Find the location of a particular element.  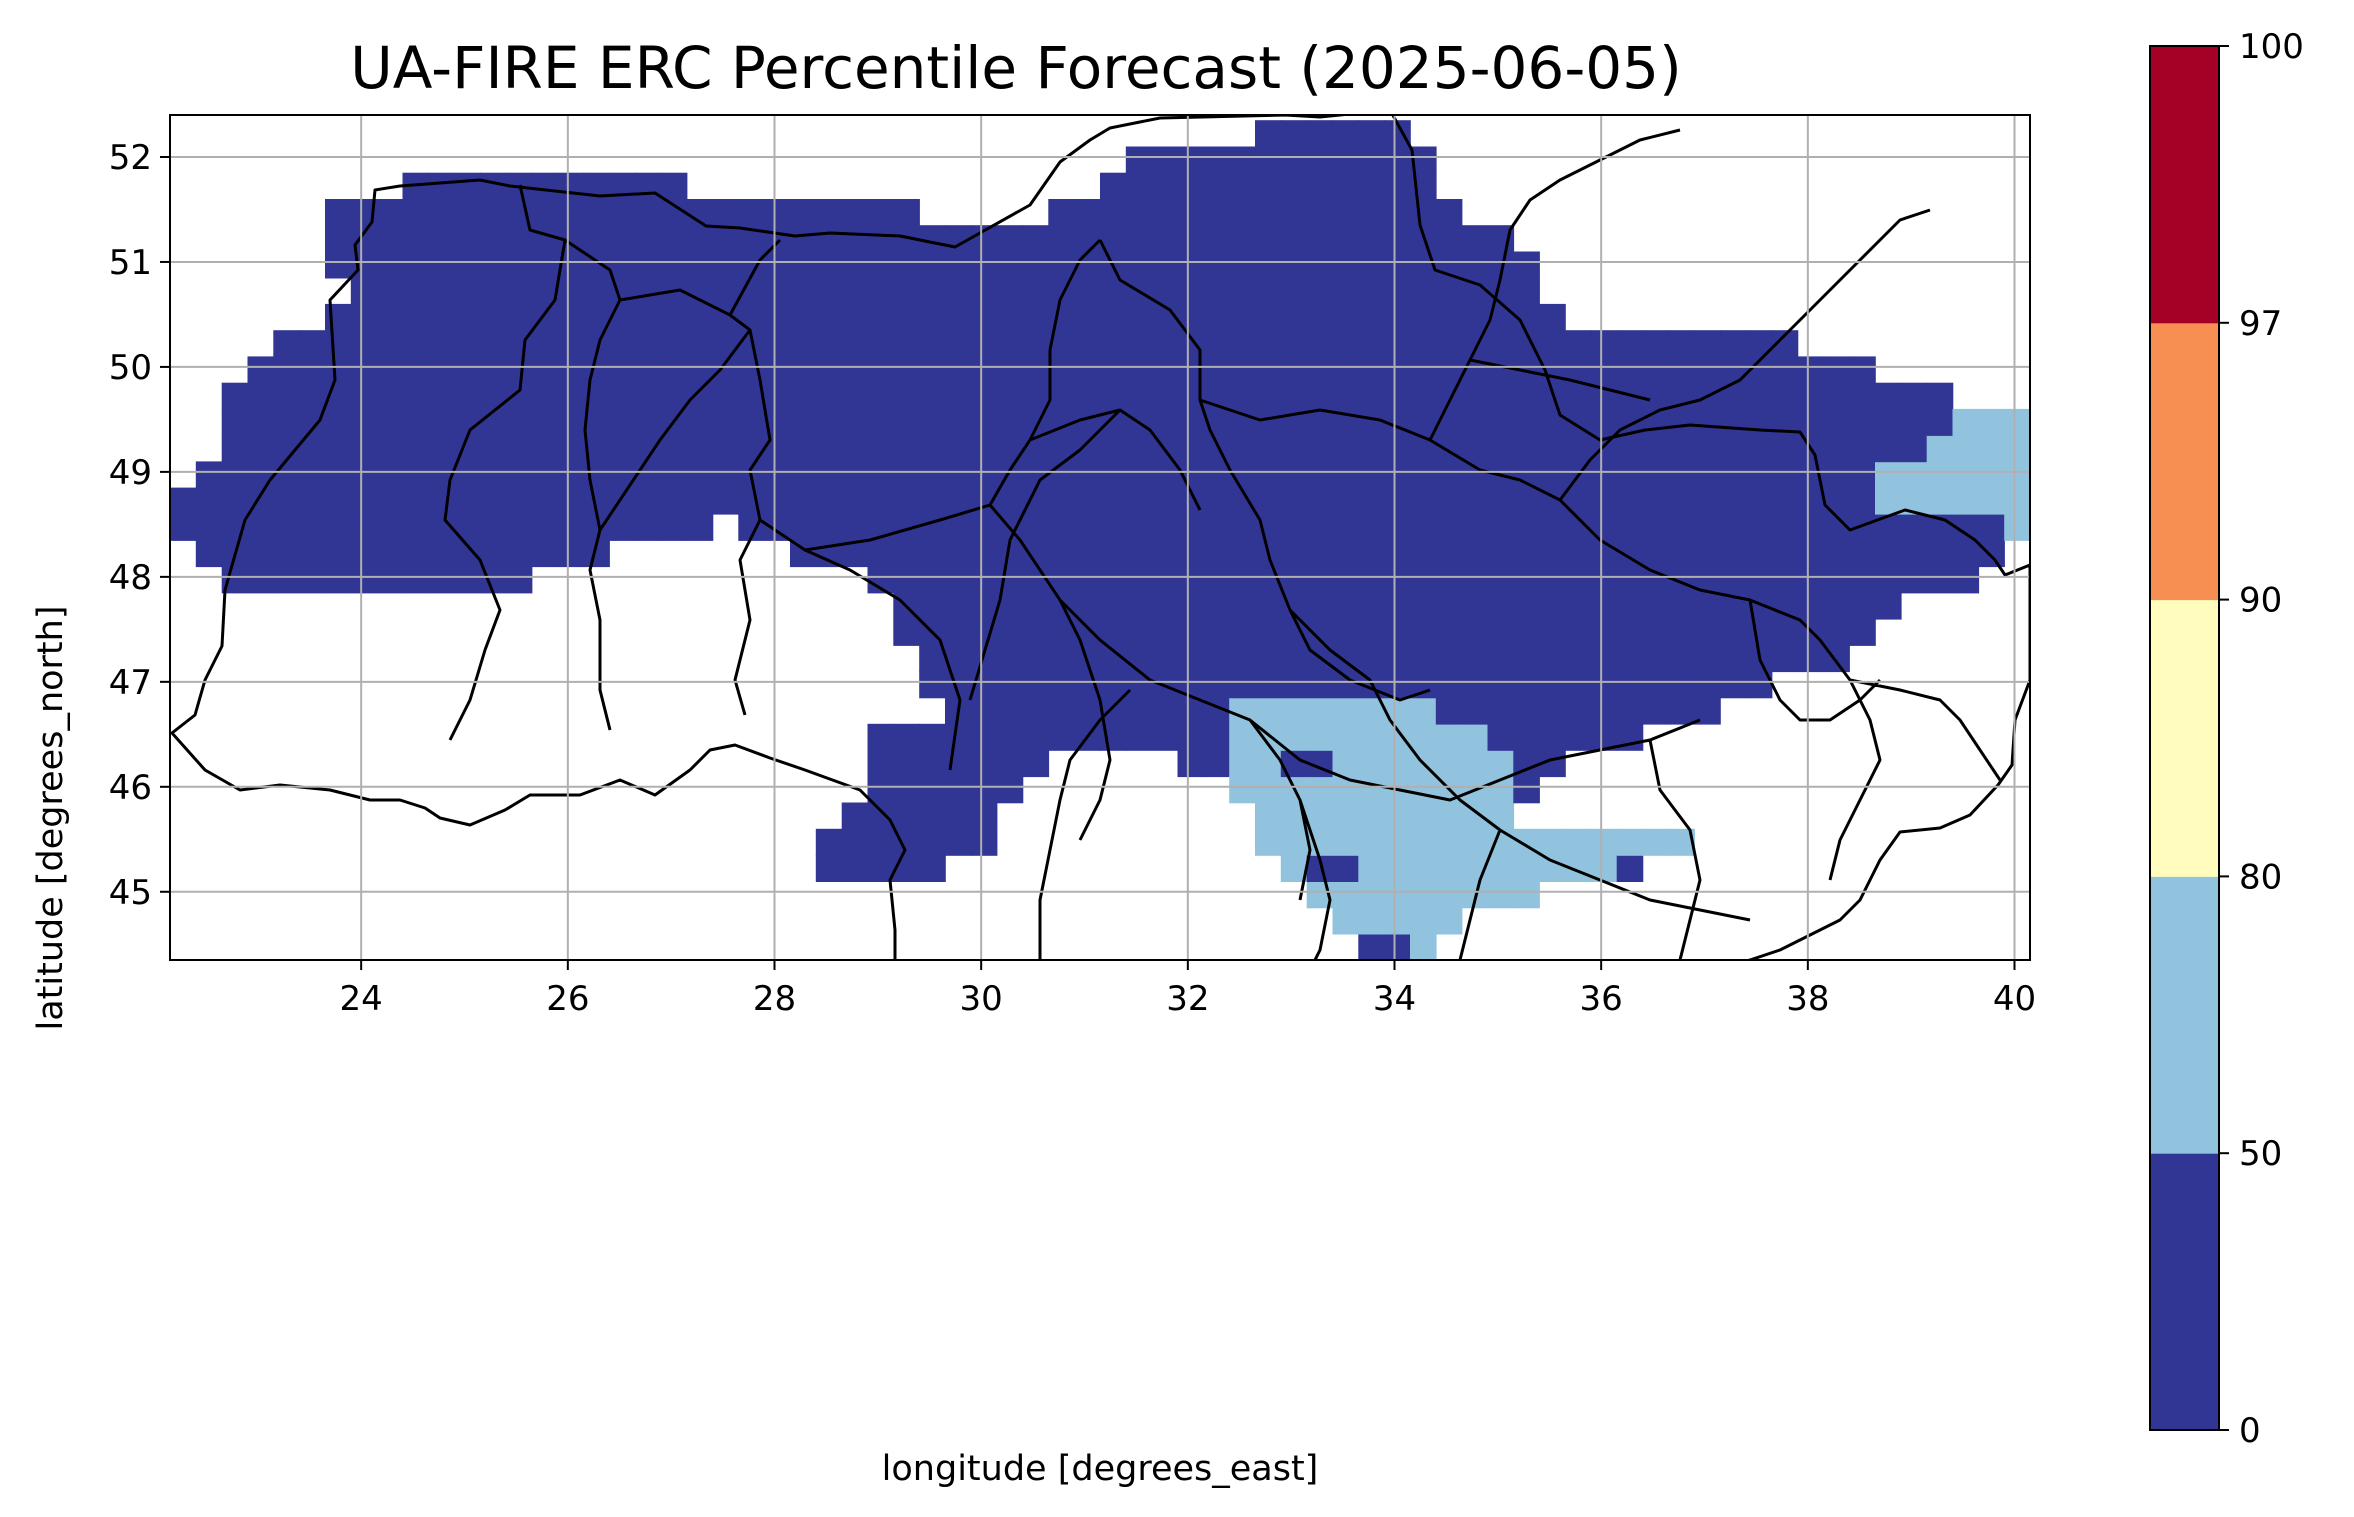

colorbar-segment is located at coordinates (2184, 185).